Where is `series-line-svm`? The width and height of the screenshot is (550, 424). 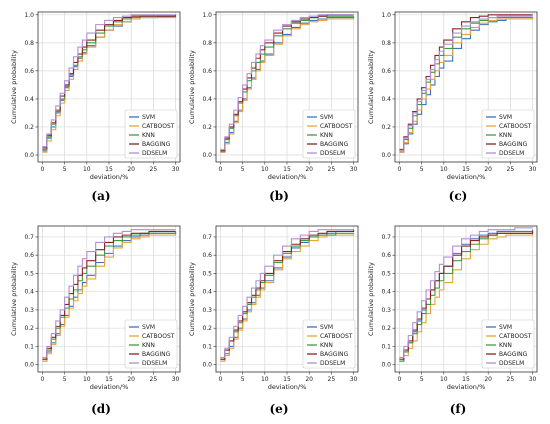 series-line-svm is located at coordinates (109, 296).